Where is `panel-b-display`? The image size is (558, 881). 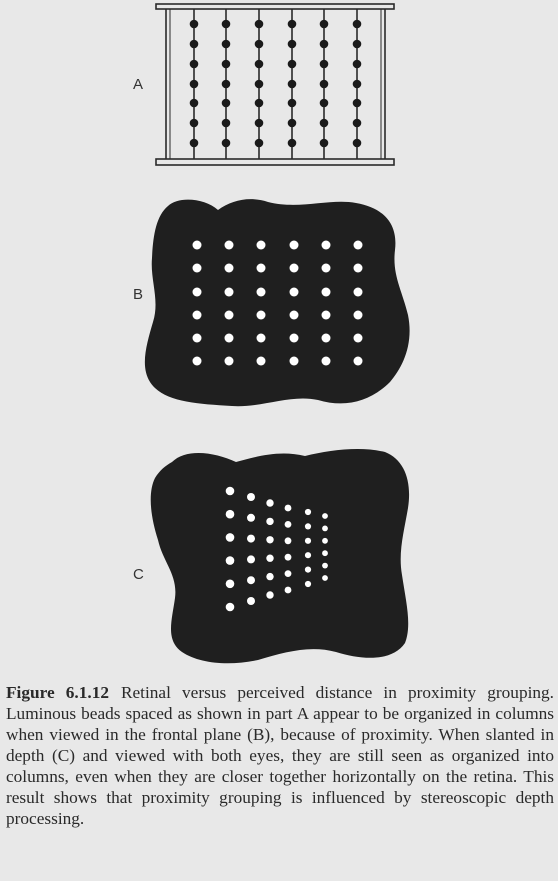 panel-b-display is located at coordinates (277, 303).